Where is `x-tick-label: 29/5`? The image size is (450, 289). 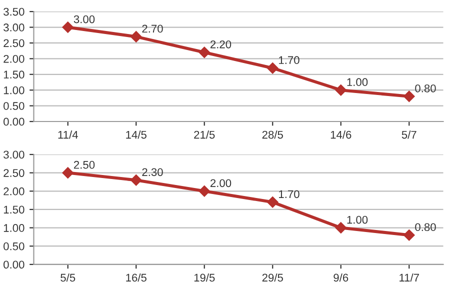
x-tick-label: 29/5 is located at coordinates (272, 277).